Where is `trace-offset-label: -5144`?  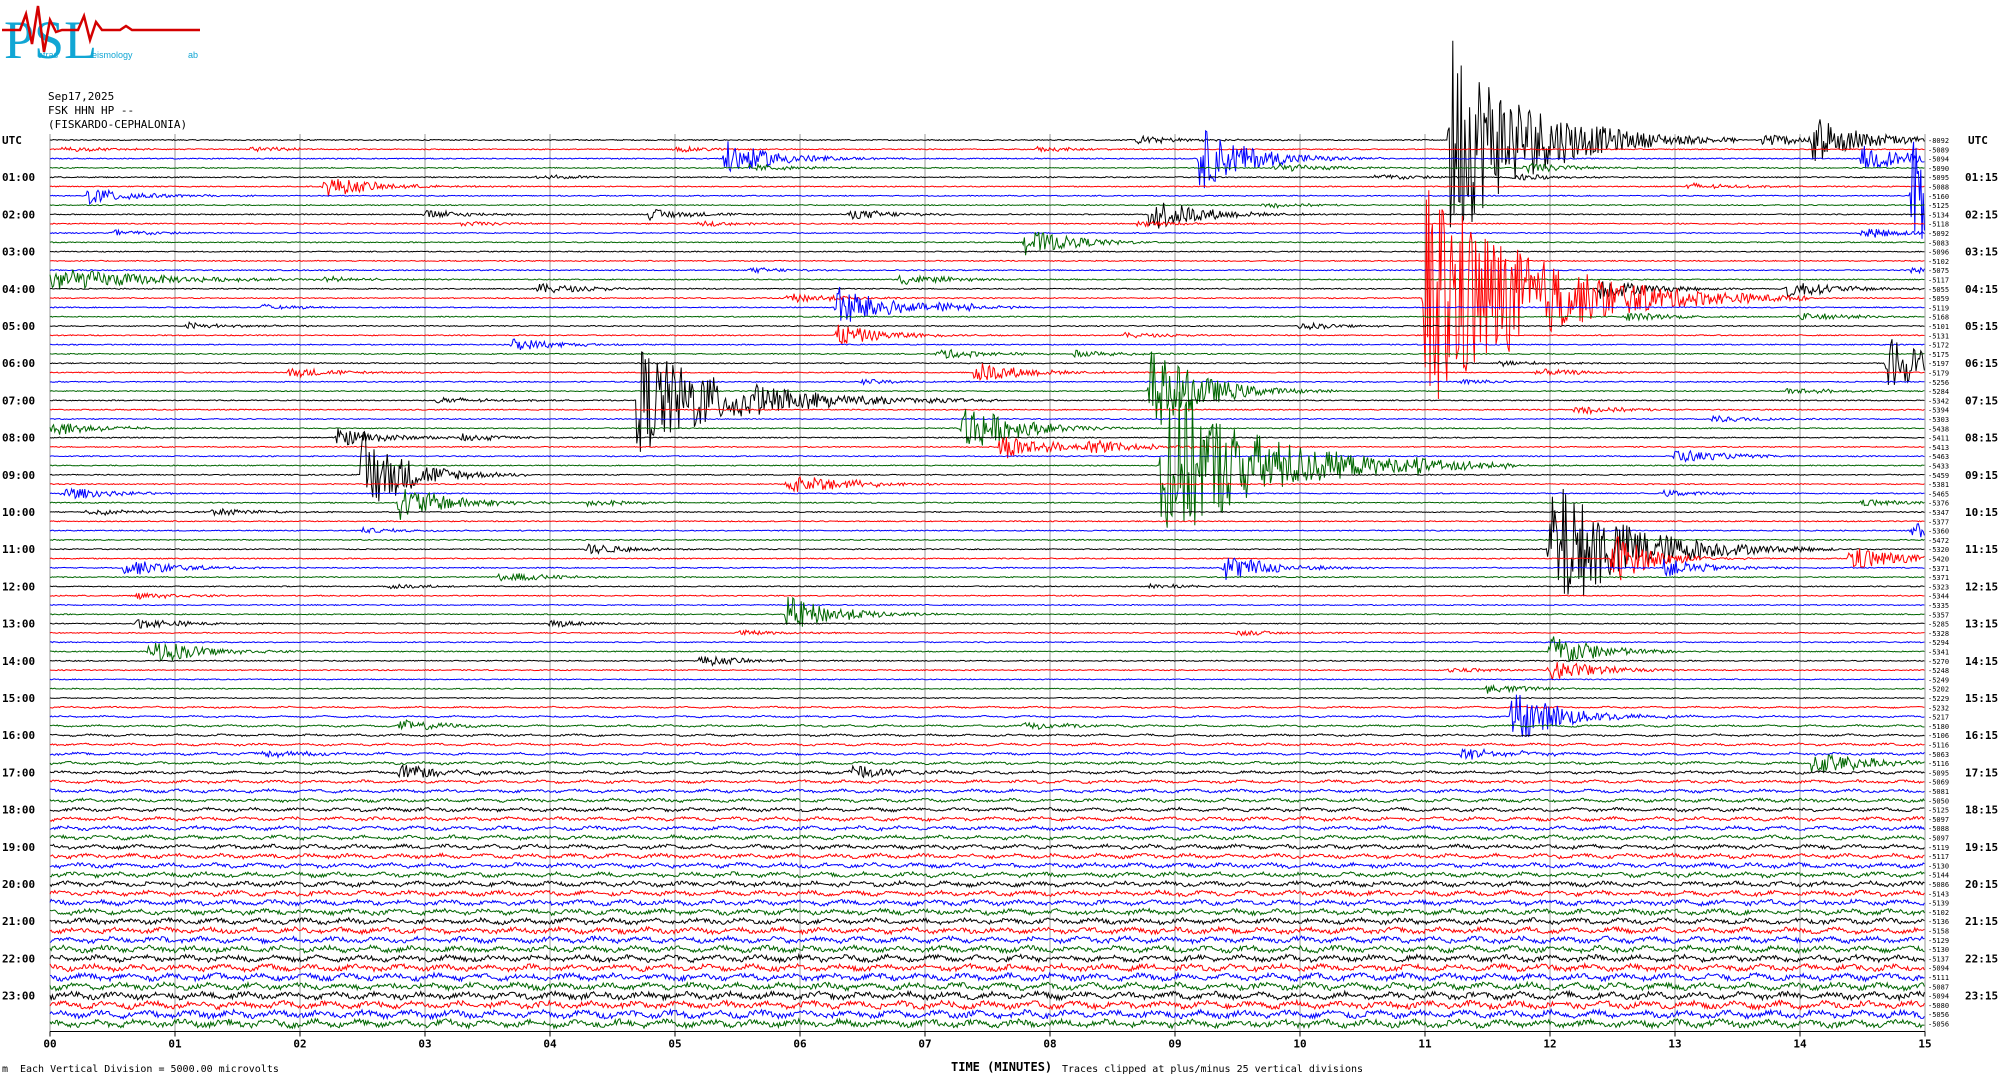 trace-offset-label: -5144 is located at coordinates (1938, 876).